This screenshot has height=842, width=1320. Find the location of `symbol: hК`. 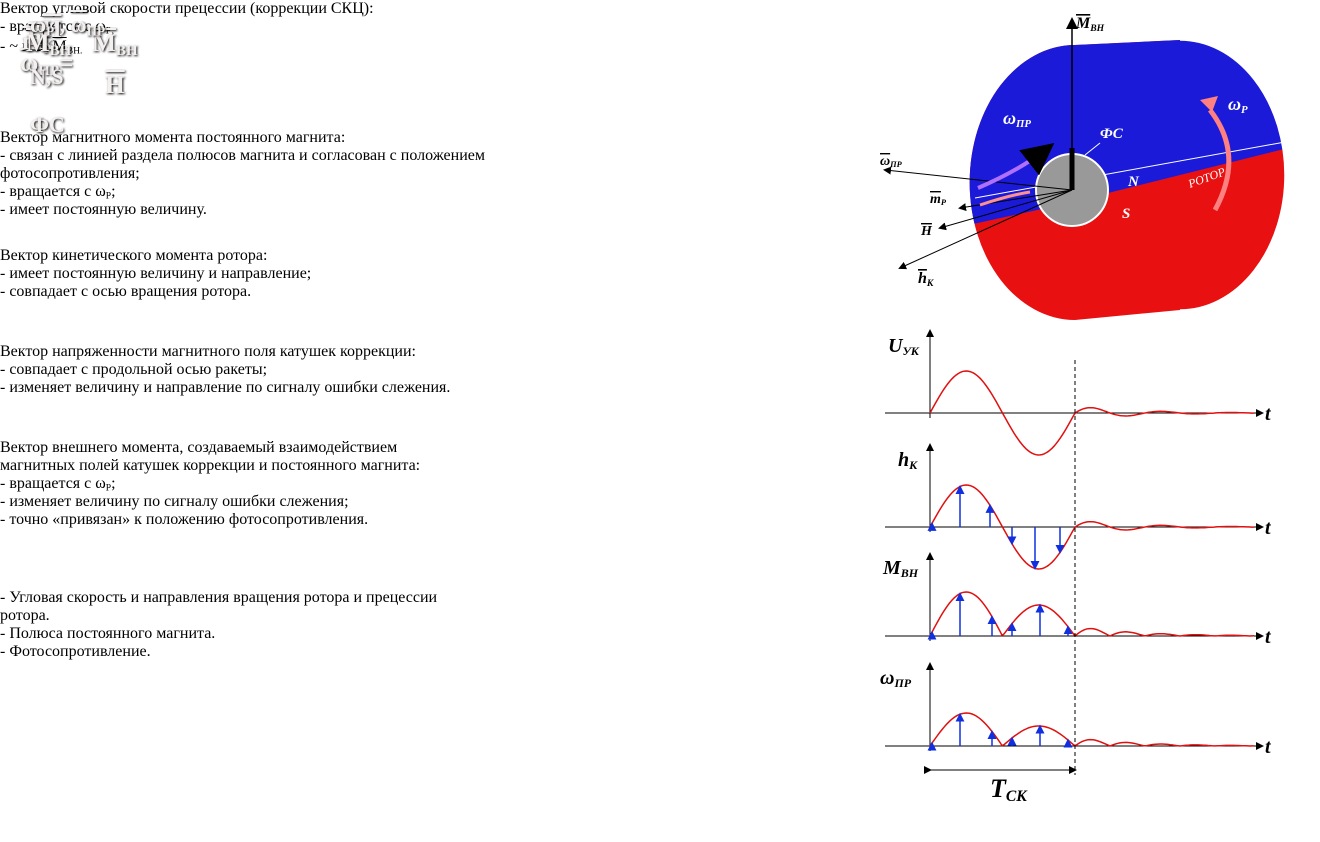

symbol: hК is located at coordinates (40, 39).